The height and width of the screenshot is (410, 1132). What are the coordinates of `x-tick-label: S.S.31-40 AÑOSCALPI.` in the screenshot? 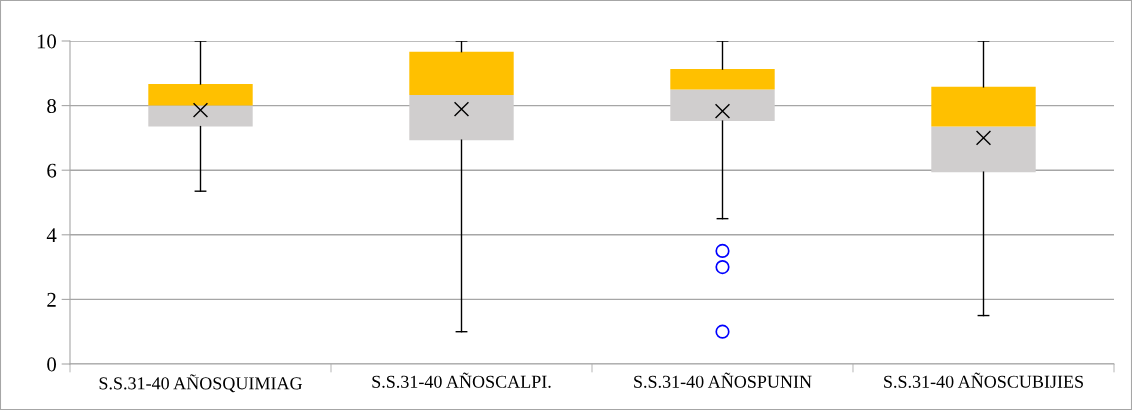 It's located at (461, 380).